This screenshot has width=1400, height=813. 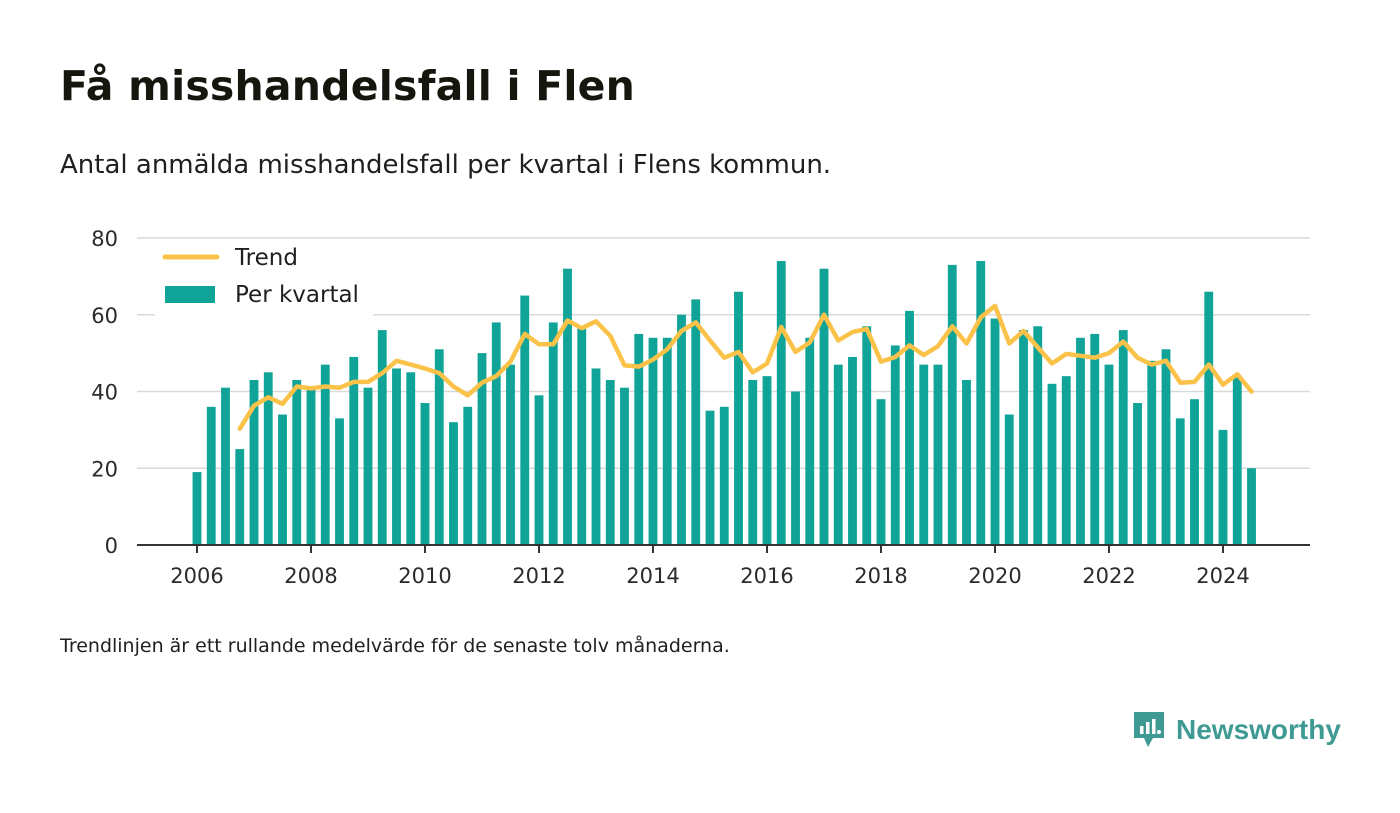 I want to click on trend-series, so click(x=745, y=367).